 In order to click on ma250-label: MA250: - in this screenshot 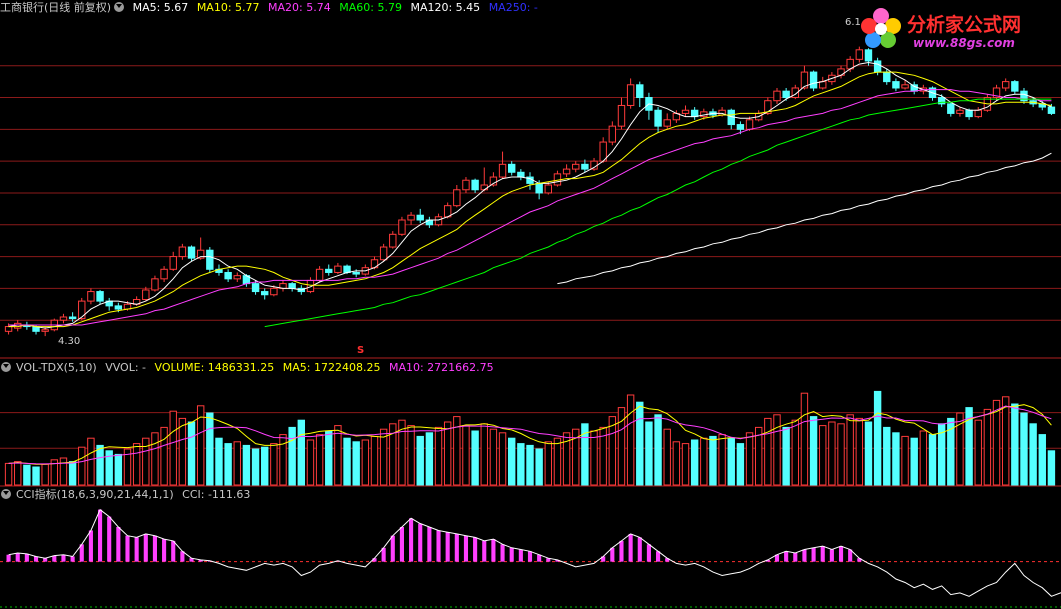, I will do `click(513, 7)`.